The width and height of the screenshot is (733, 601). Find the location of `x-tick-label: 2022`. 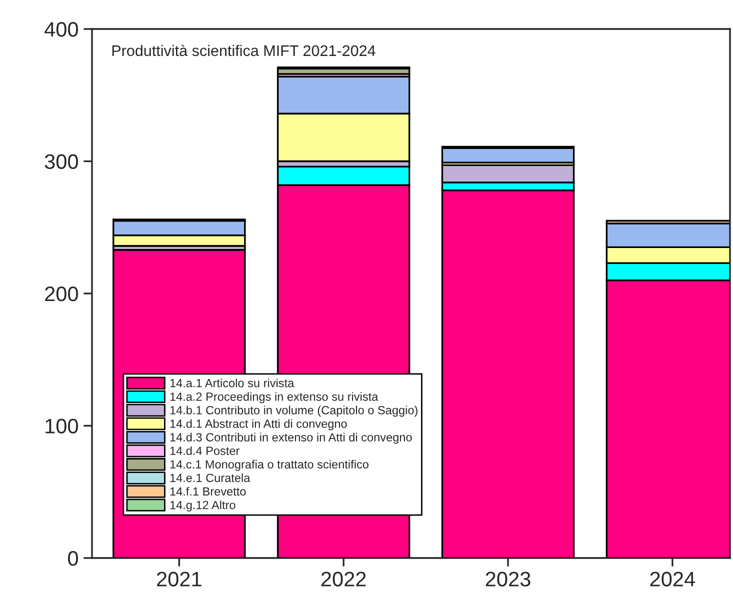

x-tick-label: 2022 is located at coordinates (343, 579).